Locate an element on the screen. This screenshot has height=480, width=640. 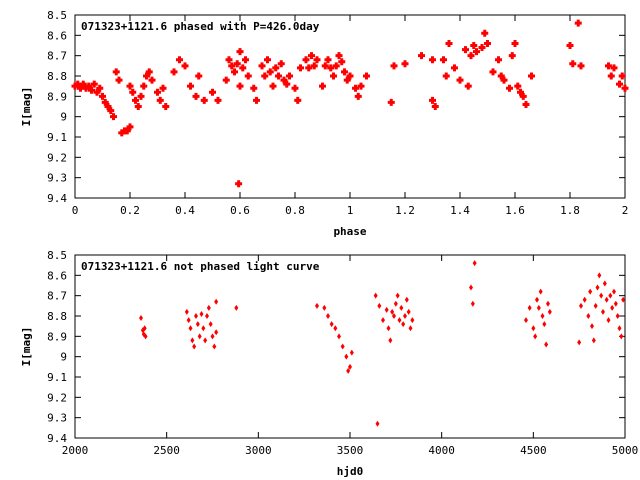
x-tick-label: 4000 is located at coordinates (441, 450).